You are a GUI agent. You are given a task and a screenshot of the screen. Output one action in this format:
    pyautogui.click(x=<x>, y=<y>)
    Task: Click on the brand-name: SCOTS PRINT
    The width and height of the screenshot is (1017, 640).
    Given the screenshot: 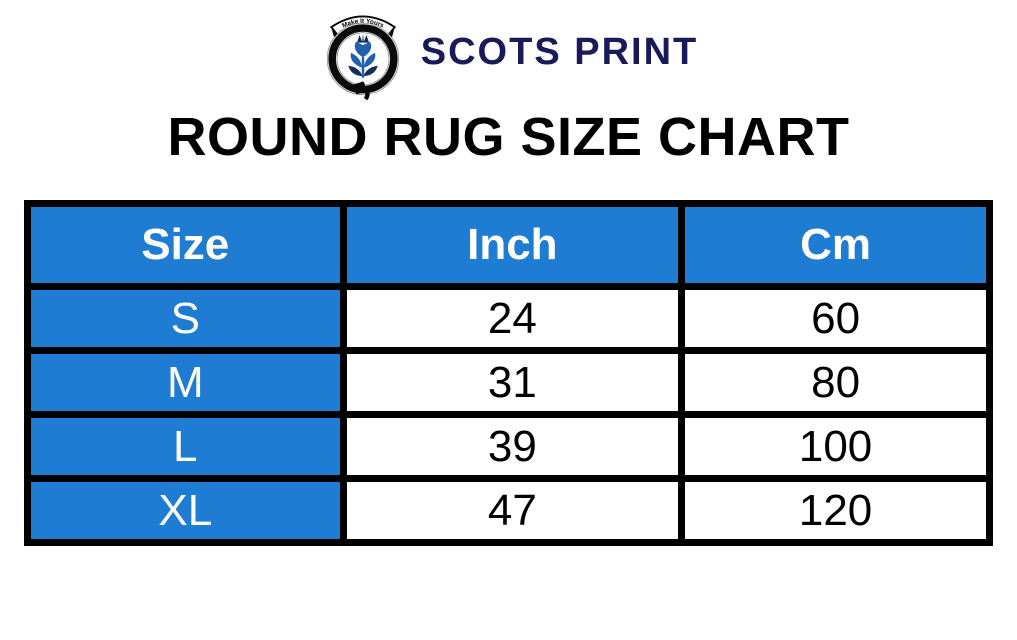 What is the action you would take?
    pyautogui.click(x=559, y=51)
    